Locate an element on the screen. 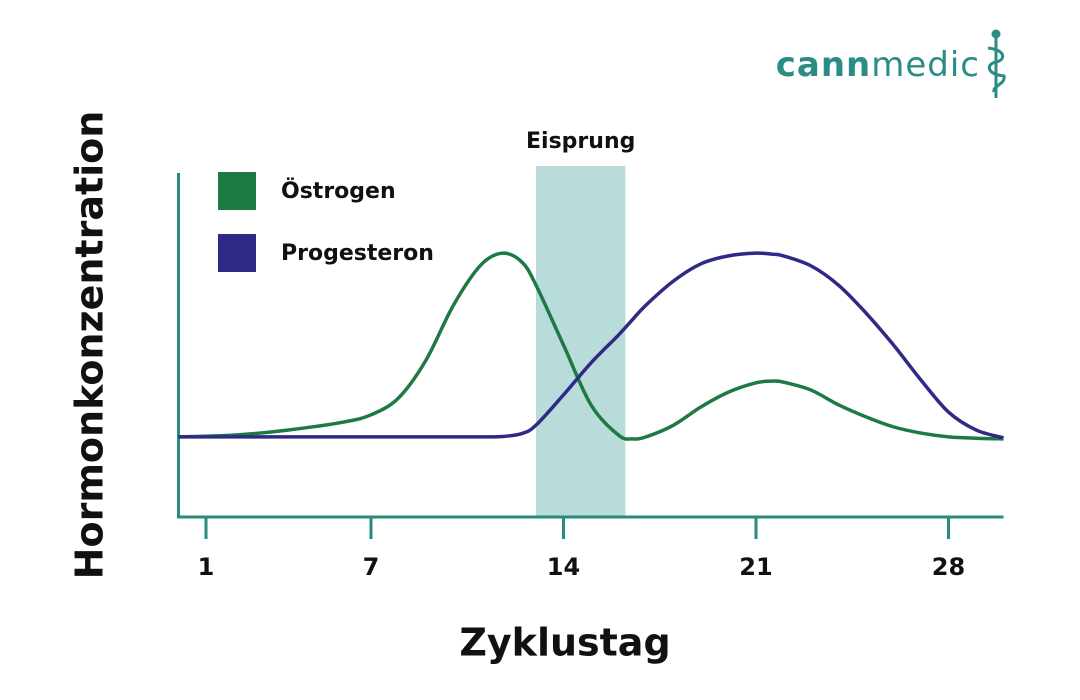 Image resolution: width=1080 pixels, height=700 pixels. x-tick-label: 21 is located at coordinates (755, 567).